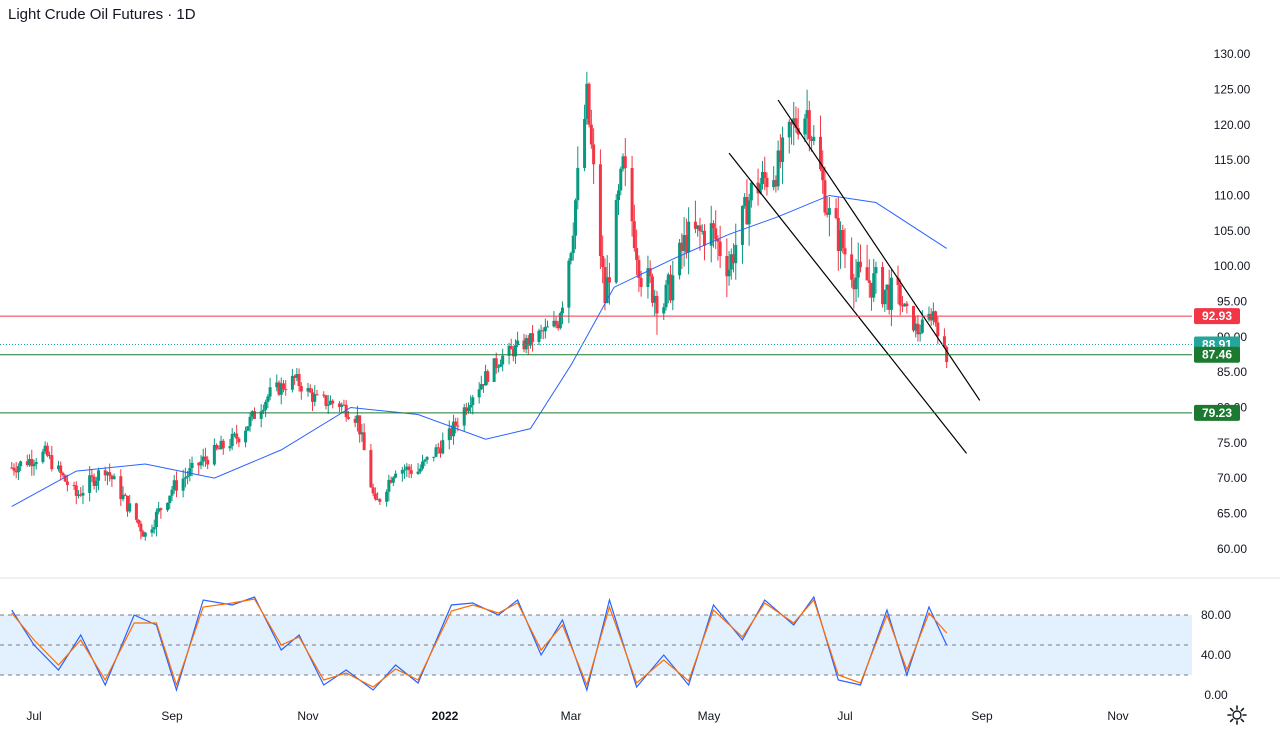 This screenshot has height=731, width=1280. Describe the element at coordinates (1217, 316) in the screenshot. I see `resistance-price-tag-label: 92.93` at that location.